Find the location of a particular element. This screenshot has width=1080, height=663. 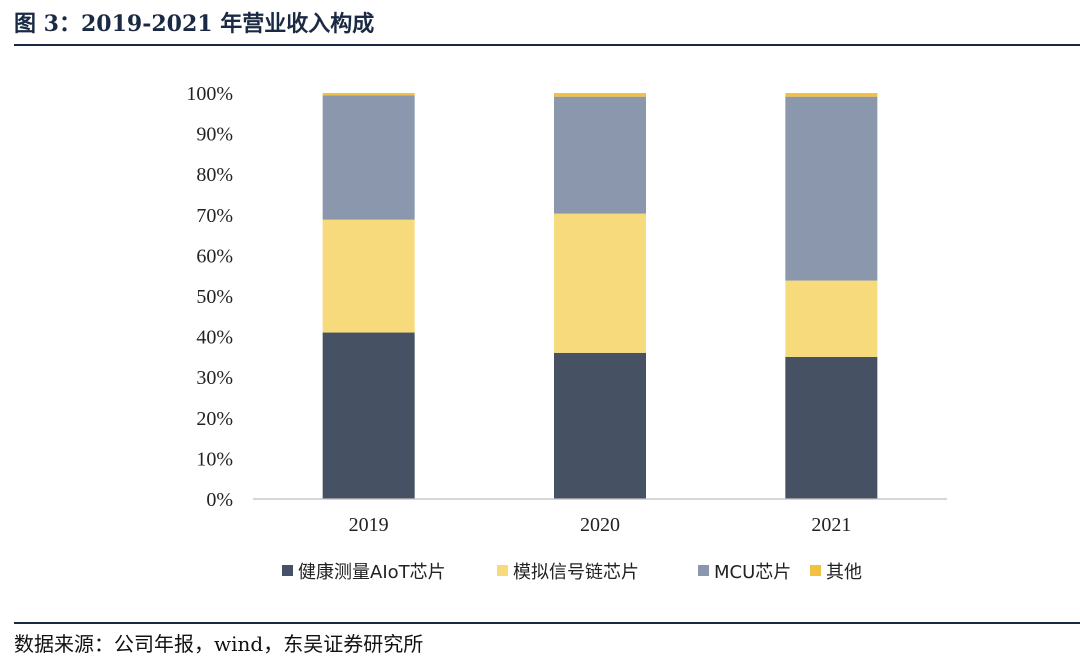

legend-label-2: MCU芯片 is located at coordinates (752, 572).